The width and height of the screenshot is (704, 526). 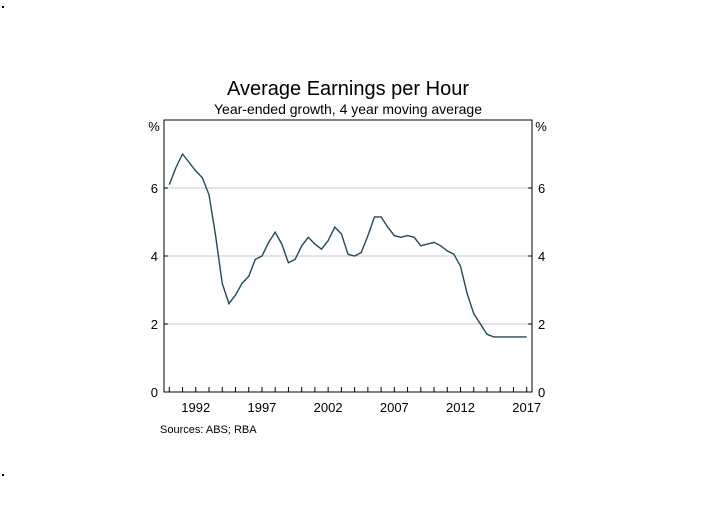 I want to click on y-tick-label-left-0: 0, so click(x=154, y=392).